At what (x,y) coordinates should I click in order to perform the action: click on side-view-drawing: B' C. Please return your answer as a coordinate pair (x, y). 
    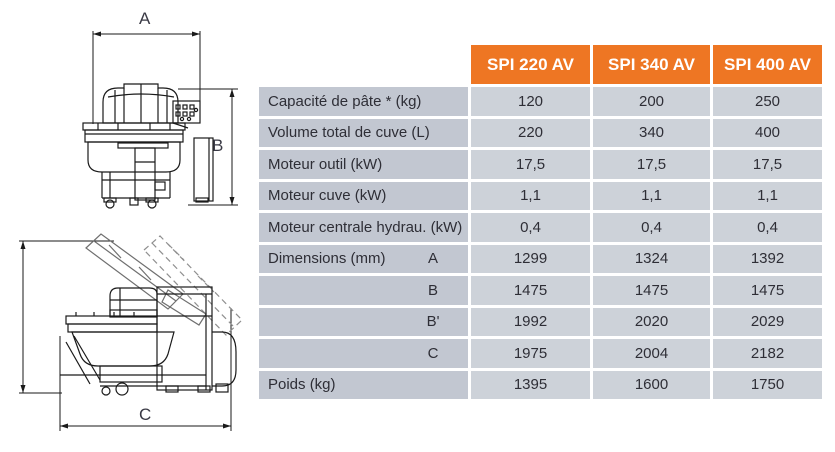
    Looking at the image, I should click on (128, 340).